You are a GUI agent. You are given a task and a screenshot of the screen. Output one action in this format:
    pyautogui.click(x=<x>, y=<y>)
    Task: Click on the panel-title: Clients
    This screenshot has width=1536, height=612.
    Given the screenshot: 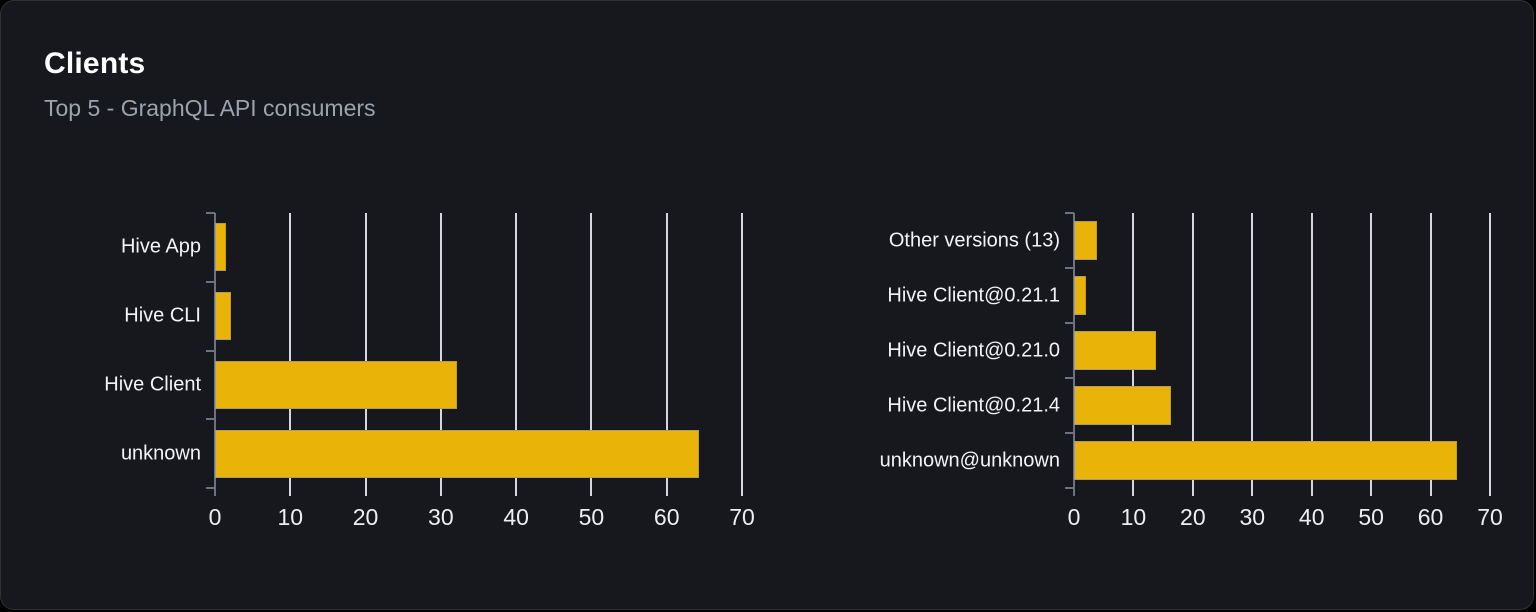 What is the action you would take?
    pyautogui.click(x=95, y=63)
    